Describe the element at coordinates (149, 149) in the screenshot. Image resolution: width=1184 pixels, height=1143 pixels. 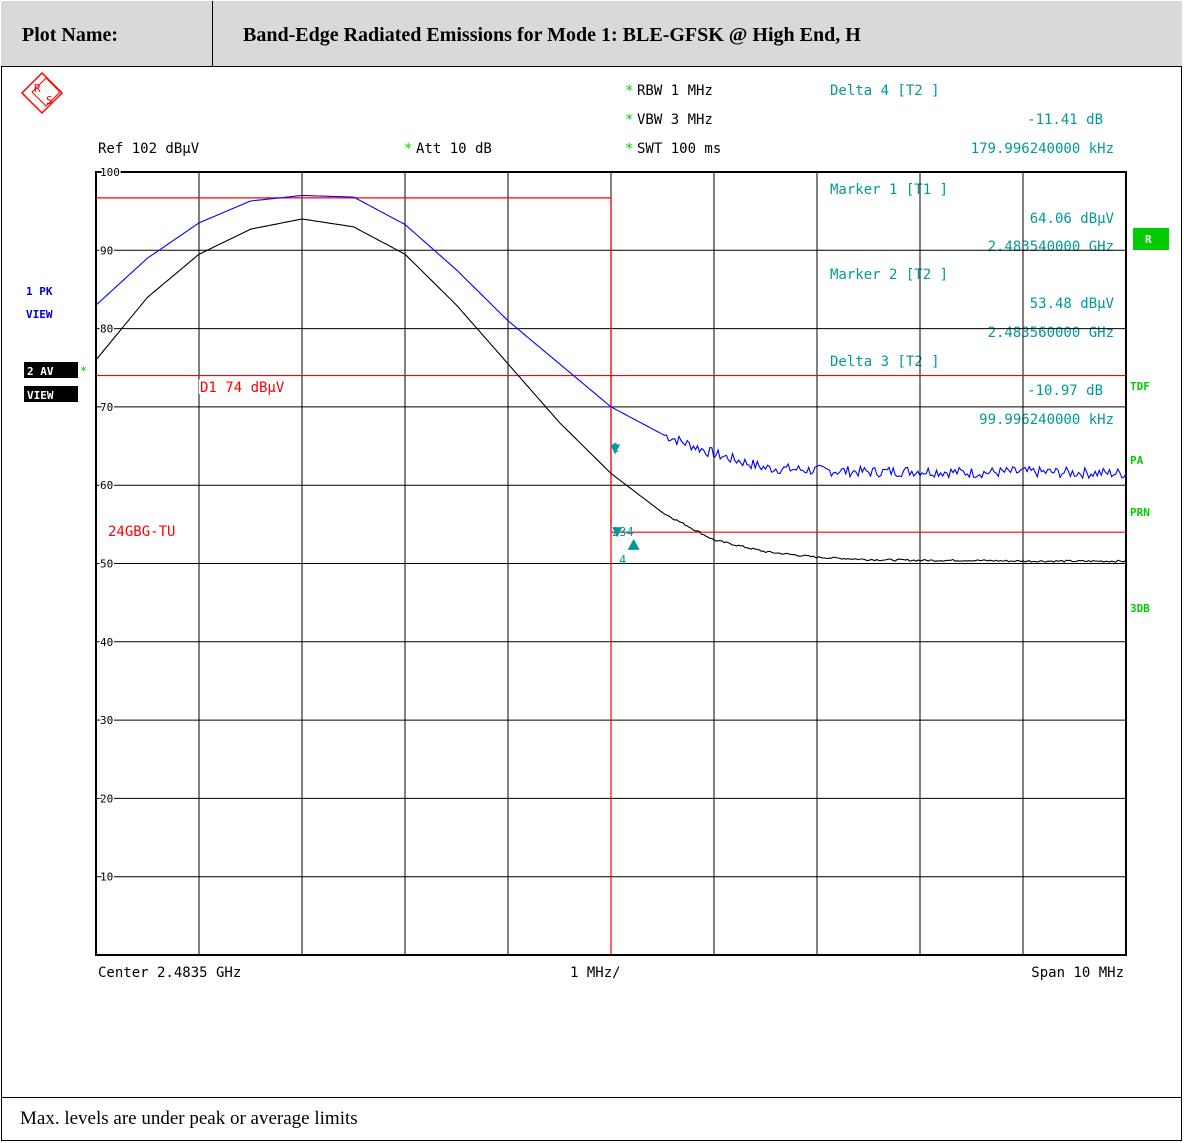
I see `ref-level-text: Ref 102 dBµV` at that location.